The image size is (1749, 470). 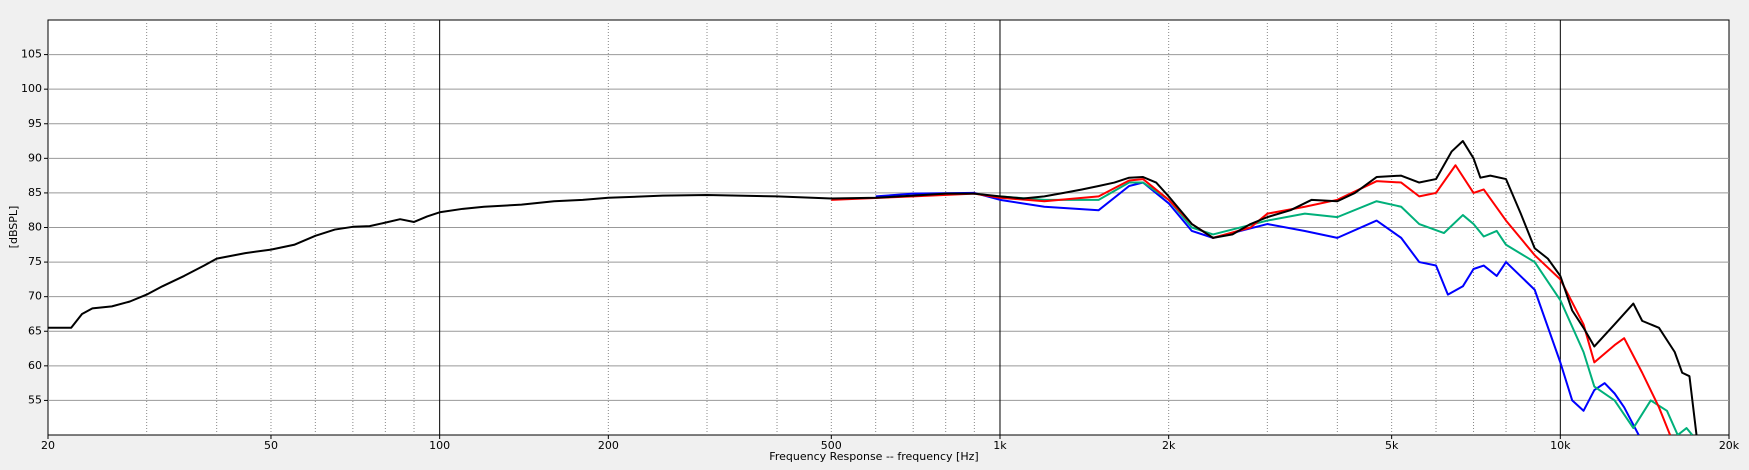 What do you see at coordinates (439, 445) in the screenshot?
I see `x-tick-label: 100` at bounding box center [439, 445].